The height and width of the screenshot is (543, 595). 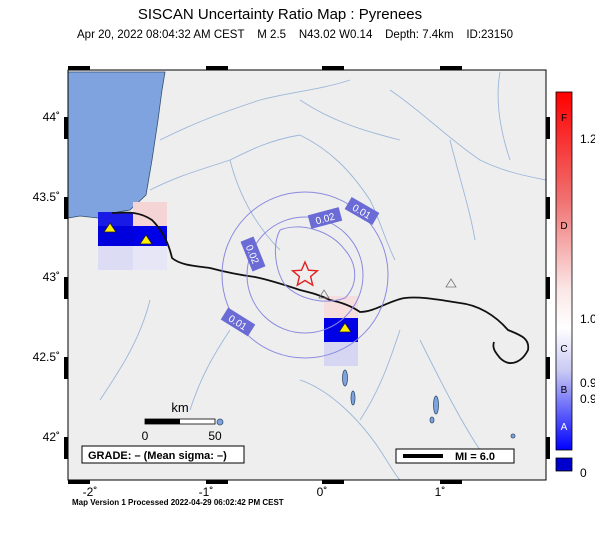 I want to click on lon-tick-label: -2˚, so click(x=90, y=492).